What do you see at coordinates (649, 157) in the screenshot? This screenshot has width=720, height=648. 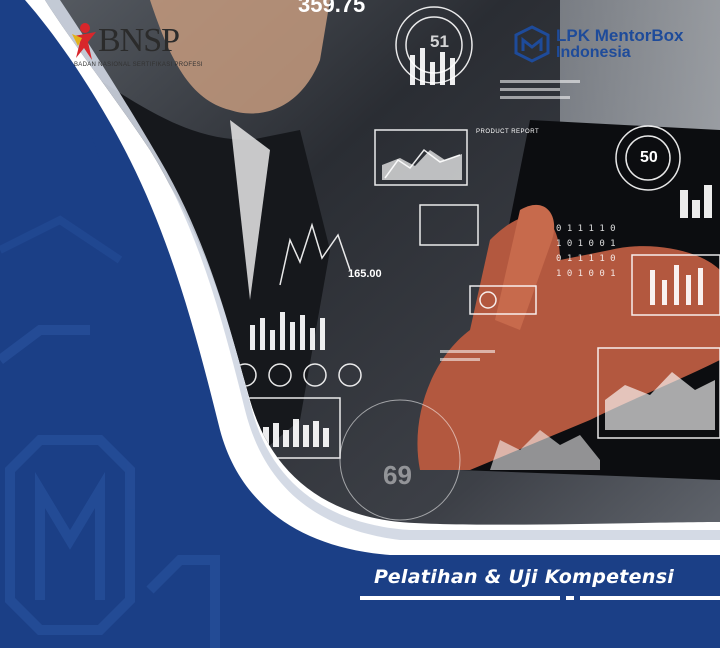 I see `hud-gauge-50: 50` at bounding box center [649, 157].